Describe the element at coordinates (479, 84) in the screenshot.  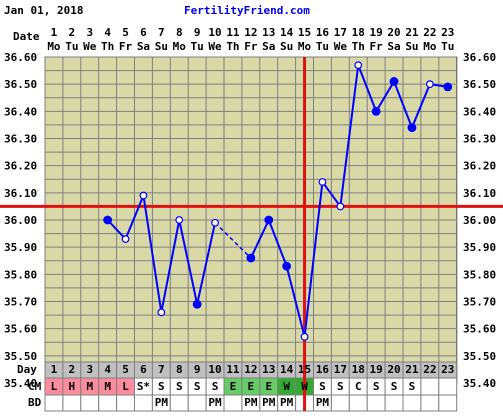
I see `y-tick-label-right: 36.50` at that location.